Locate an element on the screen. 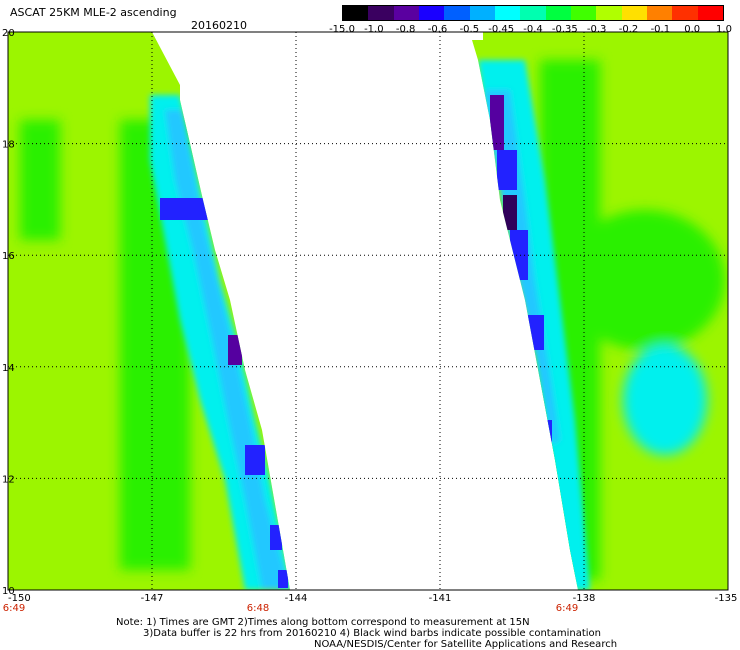  right-purple-patch is located at coordinates (497, 122).